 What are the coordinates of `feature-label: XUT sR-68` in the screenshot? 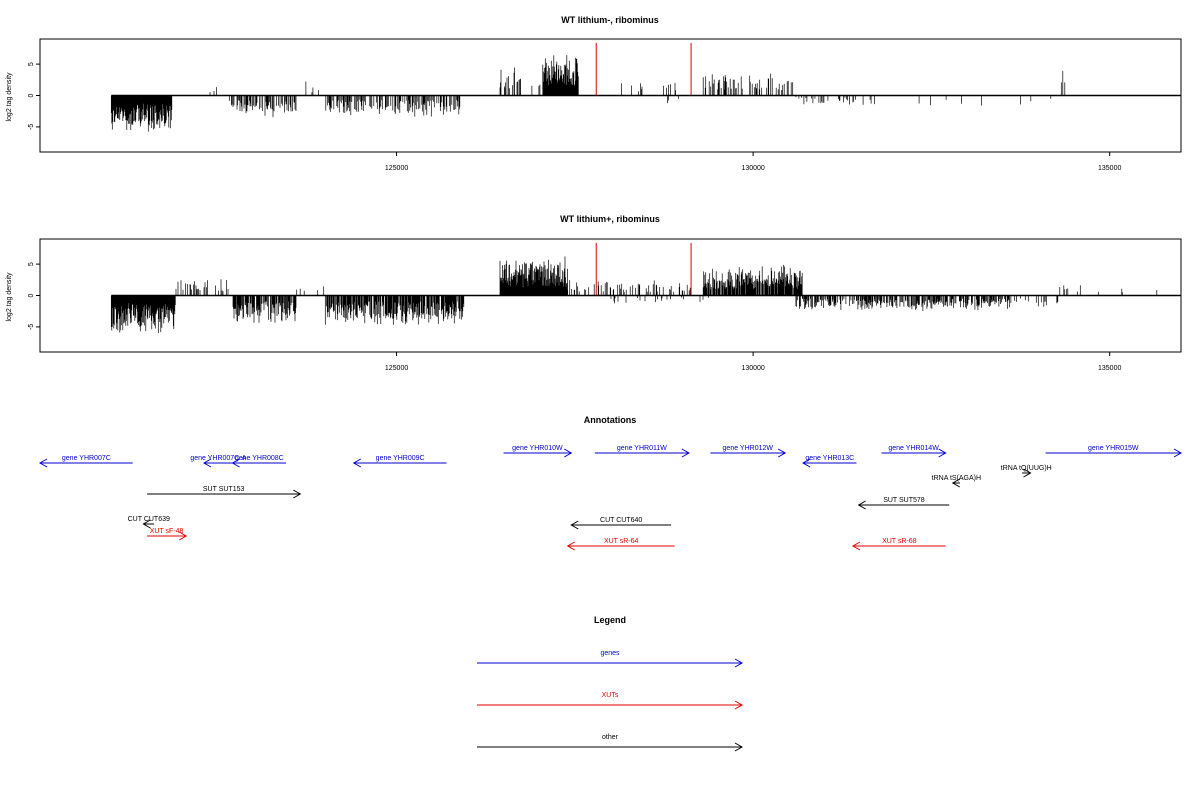 It's located at (899, 541).